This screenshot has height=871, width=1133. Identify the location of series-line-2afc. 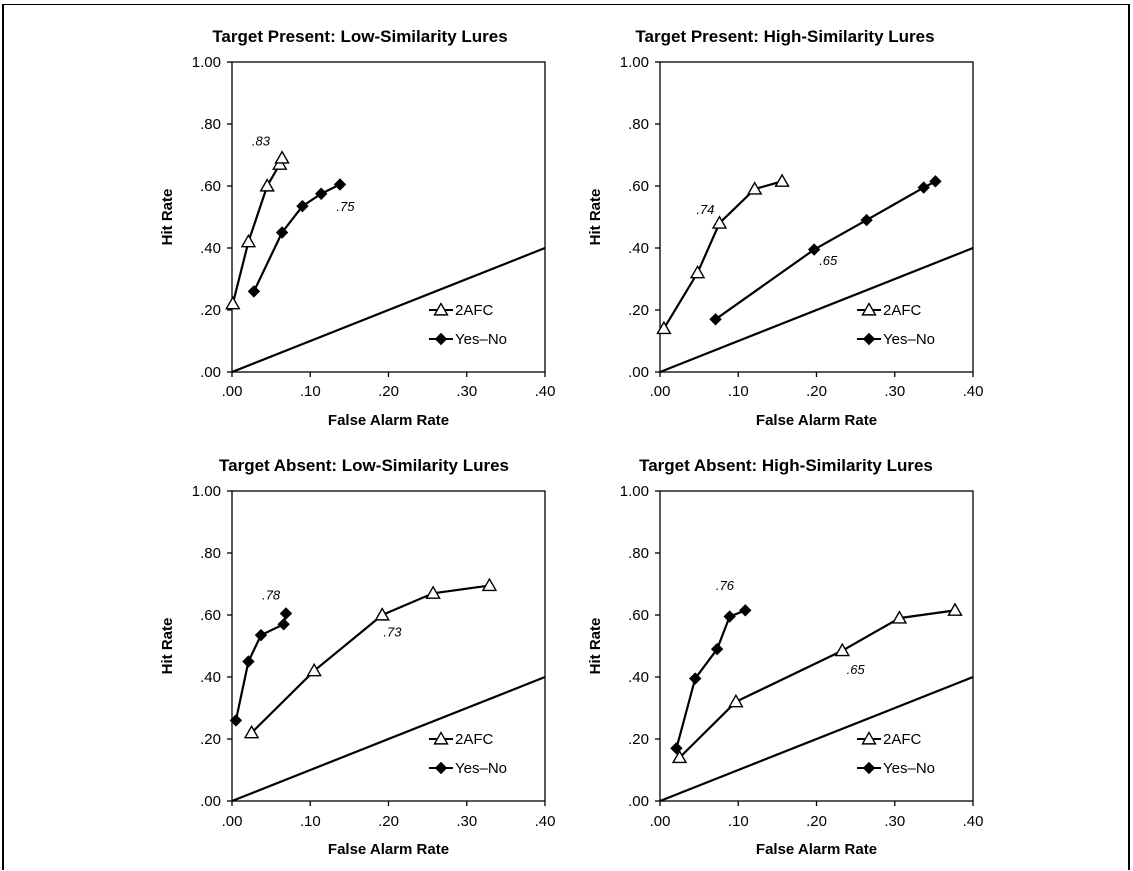
(370, 659).